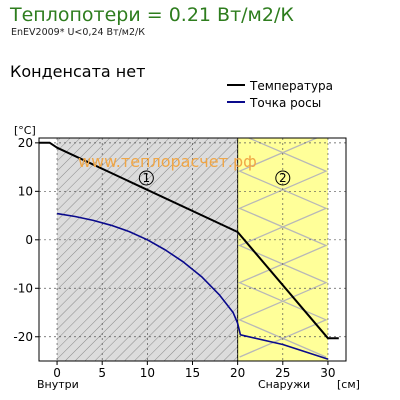 The image size is (400, 400). What do you see at coordinates (284, 384) in the screenshot?
I see `x-axis-label-outside: Снаружи` at bounding box center [284, 384].